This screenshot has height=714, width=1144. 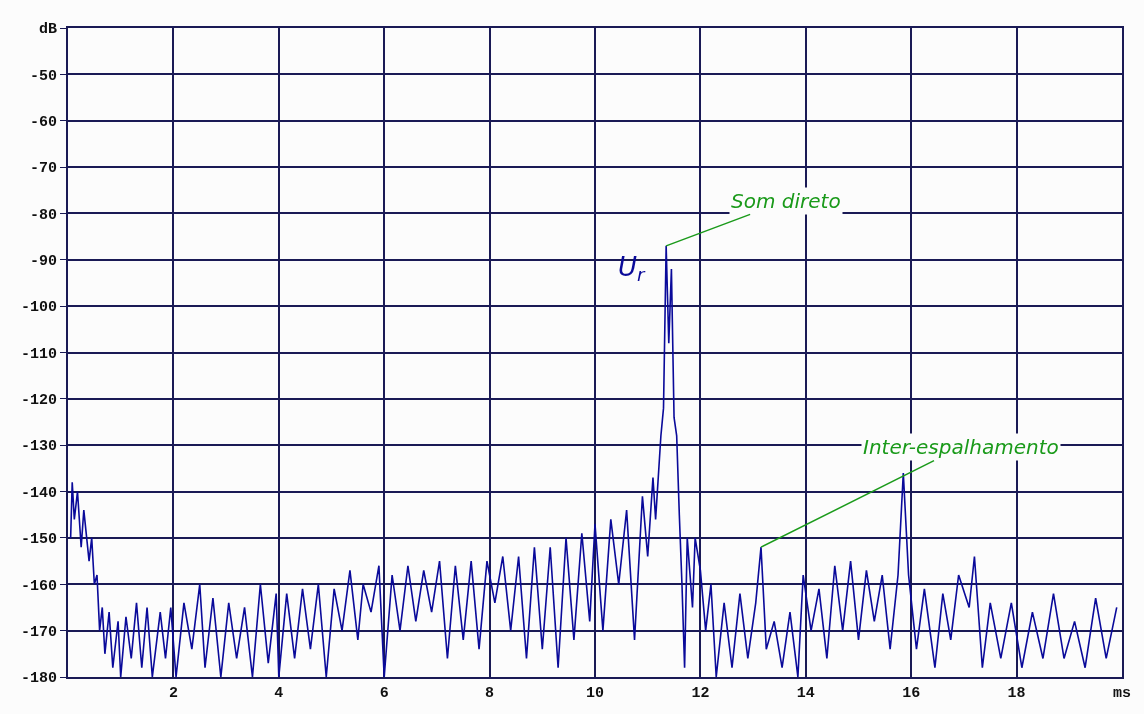 I want to click on y-tick-label: -70, so click(x=43, y=169).